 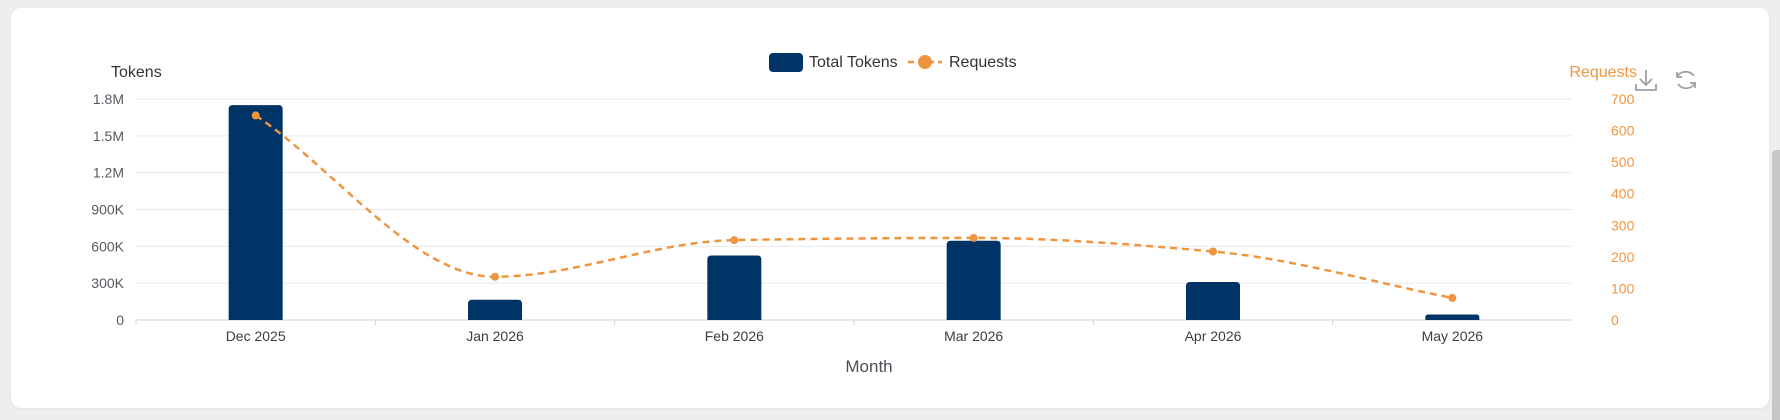 What do you see at coordinates (1623, 131) in the screenshot?
I see `right-tick-label: 600` at bounding box center [1623, 131].